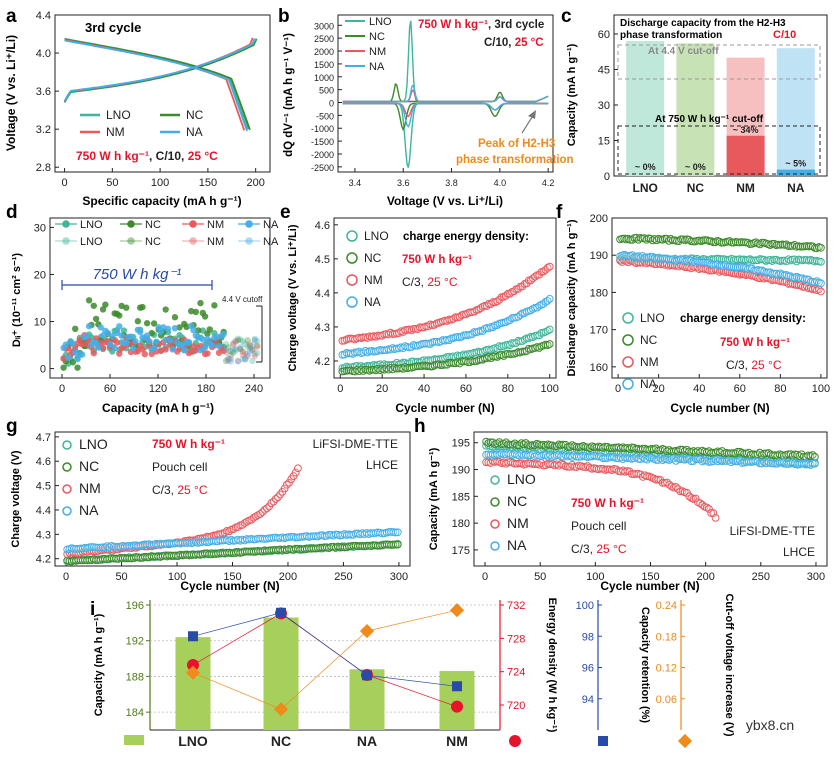 Image resolution: width=840 pixels, height=759 pixels. Describe the element at coordinates (254, 389) in the screenshot. I see `x-tick-label: 240` at that location.